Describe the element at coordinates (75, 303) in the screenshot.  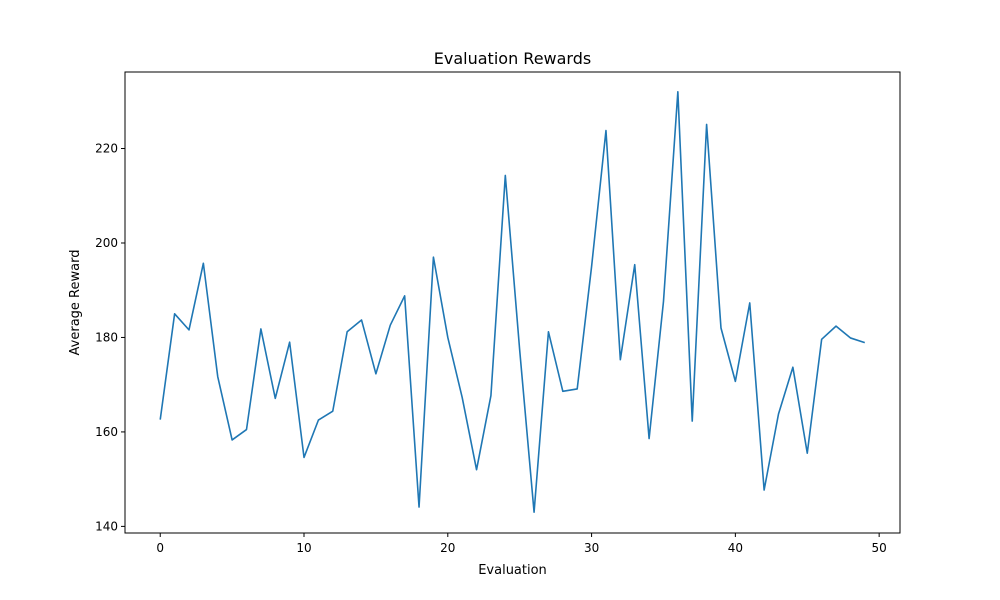
I see `y-axis-label: Average Reward` at that location.